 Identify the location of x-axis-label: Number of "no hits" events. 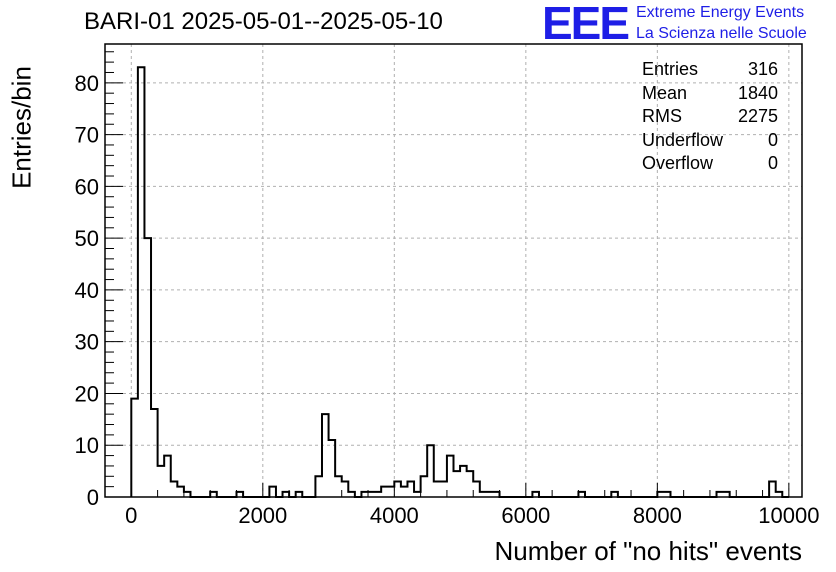
(648, 551).